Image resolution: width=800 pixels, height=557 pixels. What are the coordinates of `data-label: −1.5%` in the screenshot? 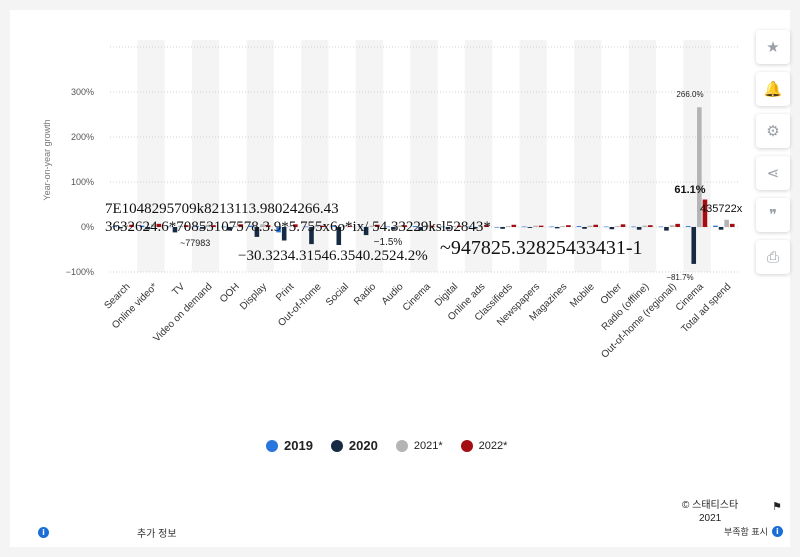 It's located at (388, 242).